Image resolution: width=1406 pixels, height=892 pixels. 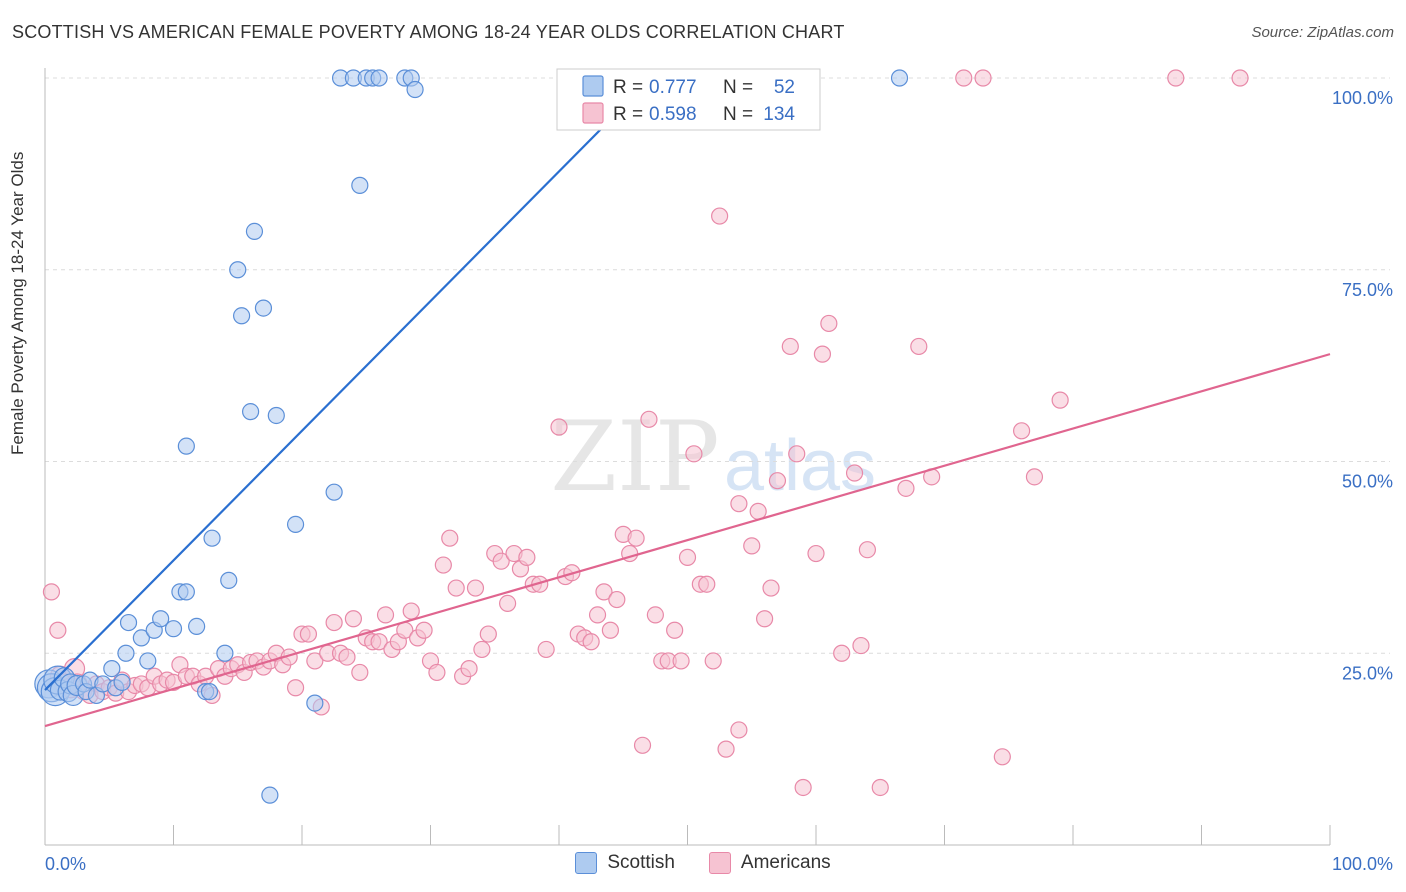 I want to click on americans-swatch, so click(x=719, y=863).